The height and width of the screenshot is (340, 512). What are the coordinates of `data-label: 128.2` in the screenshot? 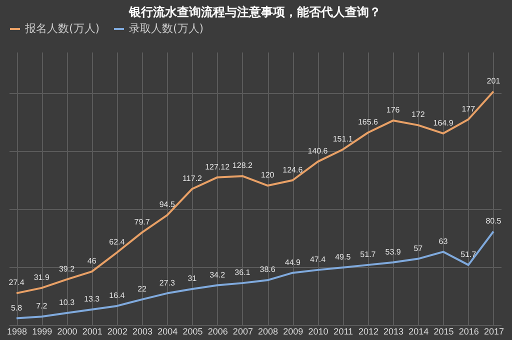 It's located at (243, 165).